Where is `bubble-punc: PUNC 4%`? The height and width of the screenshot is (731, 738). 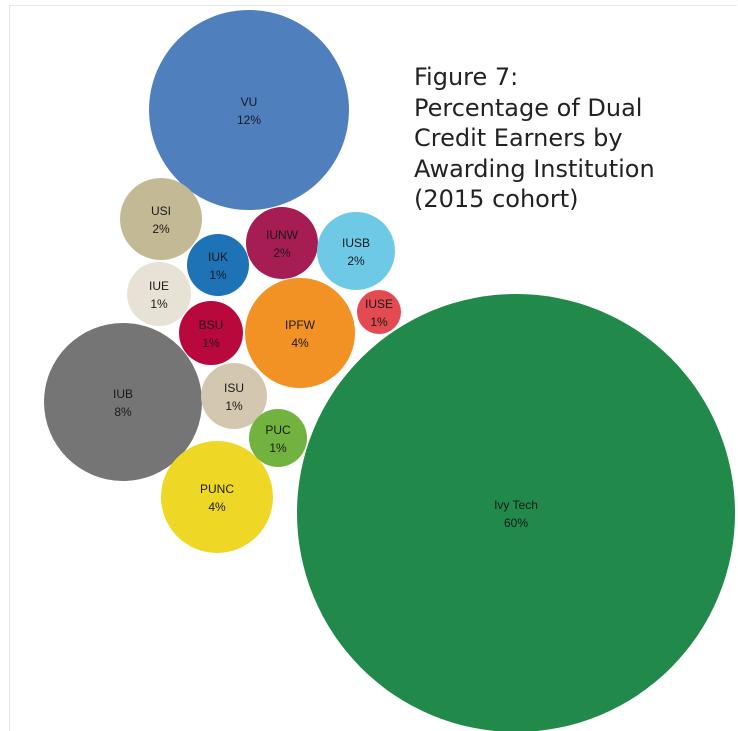 bubble-punc: PUNC 4% is located at coordinates (217, 497).